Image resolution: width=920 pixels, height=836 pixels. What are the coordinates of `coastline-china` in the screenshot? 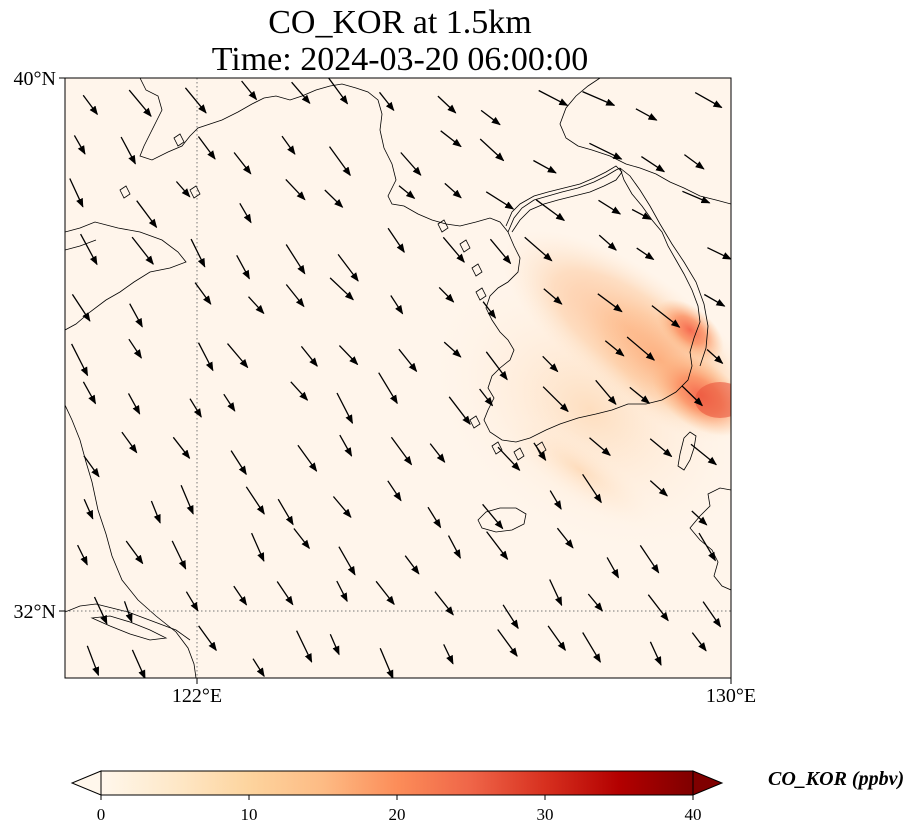 It's located at (126, 276).